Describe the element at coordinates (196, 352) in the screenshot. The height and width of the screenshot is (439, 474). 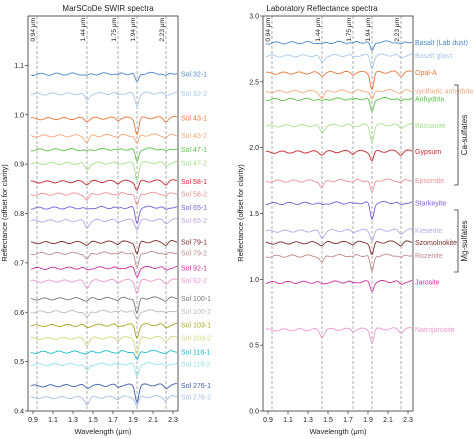
I see `series-label: Sol 118-1` at that location.